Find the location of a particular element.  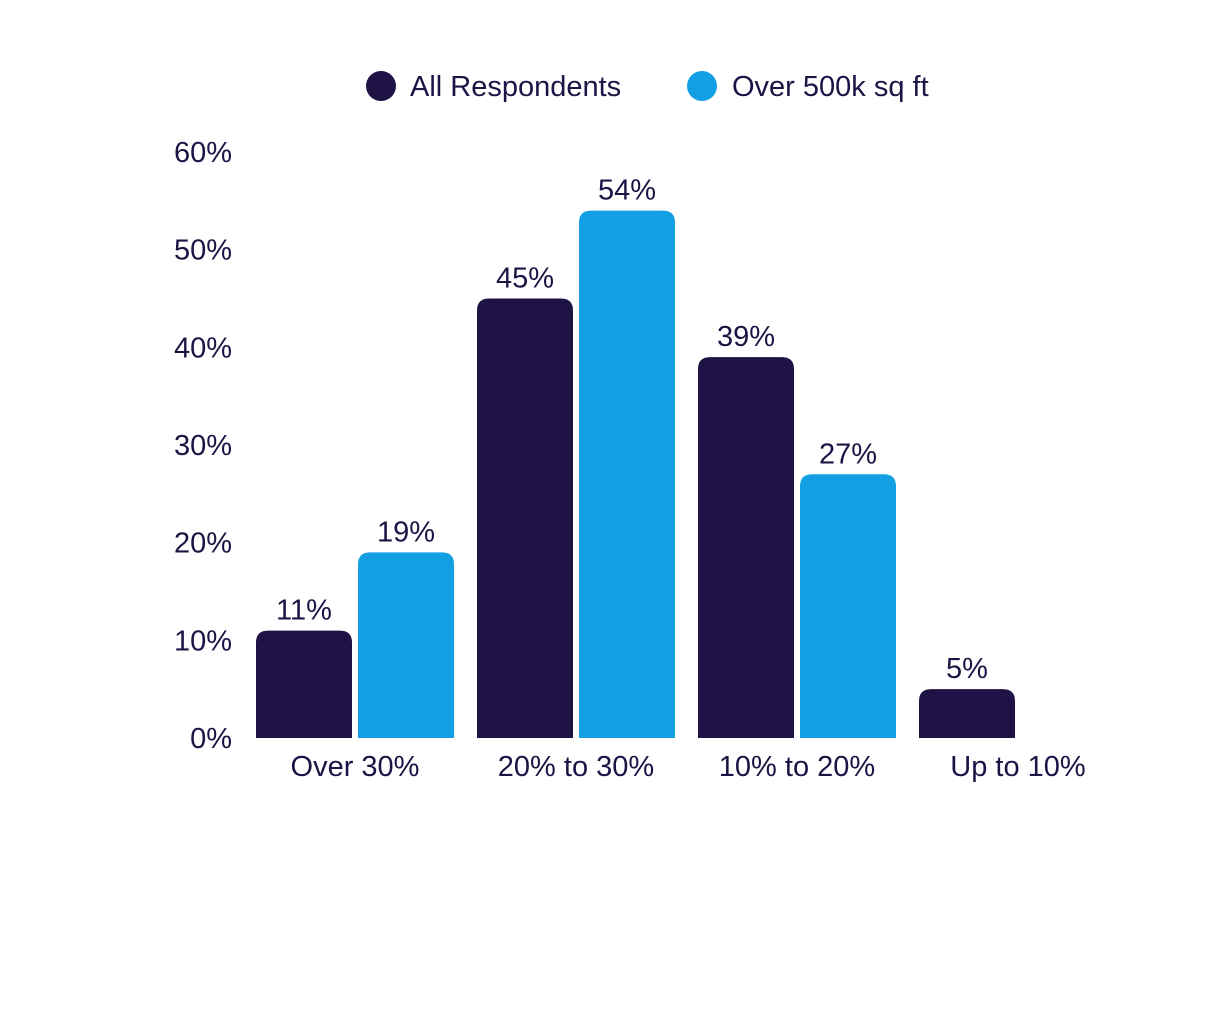

x-category-label: Over 30% is located at coordinates (355, 767).